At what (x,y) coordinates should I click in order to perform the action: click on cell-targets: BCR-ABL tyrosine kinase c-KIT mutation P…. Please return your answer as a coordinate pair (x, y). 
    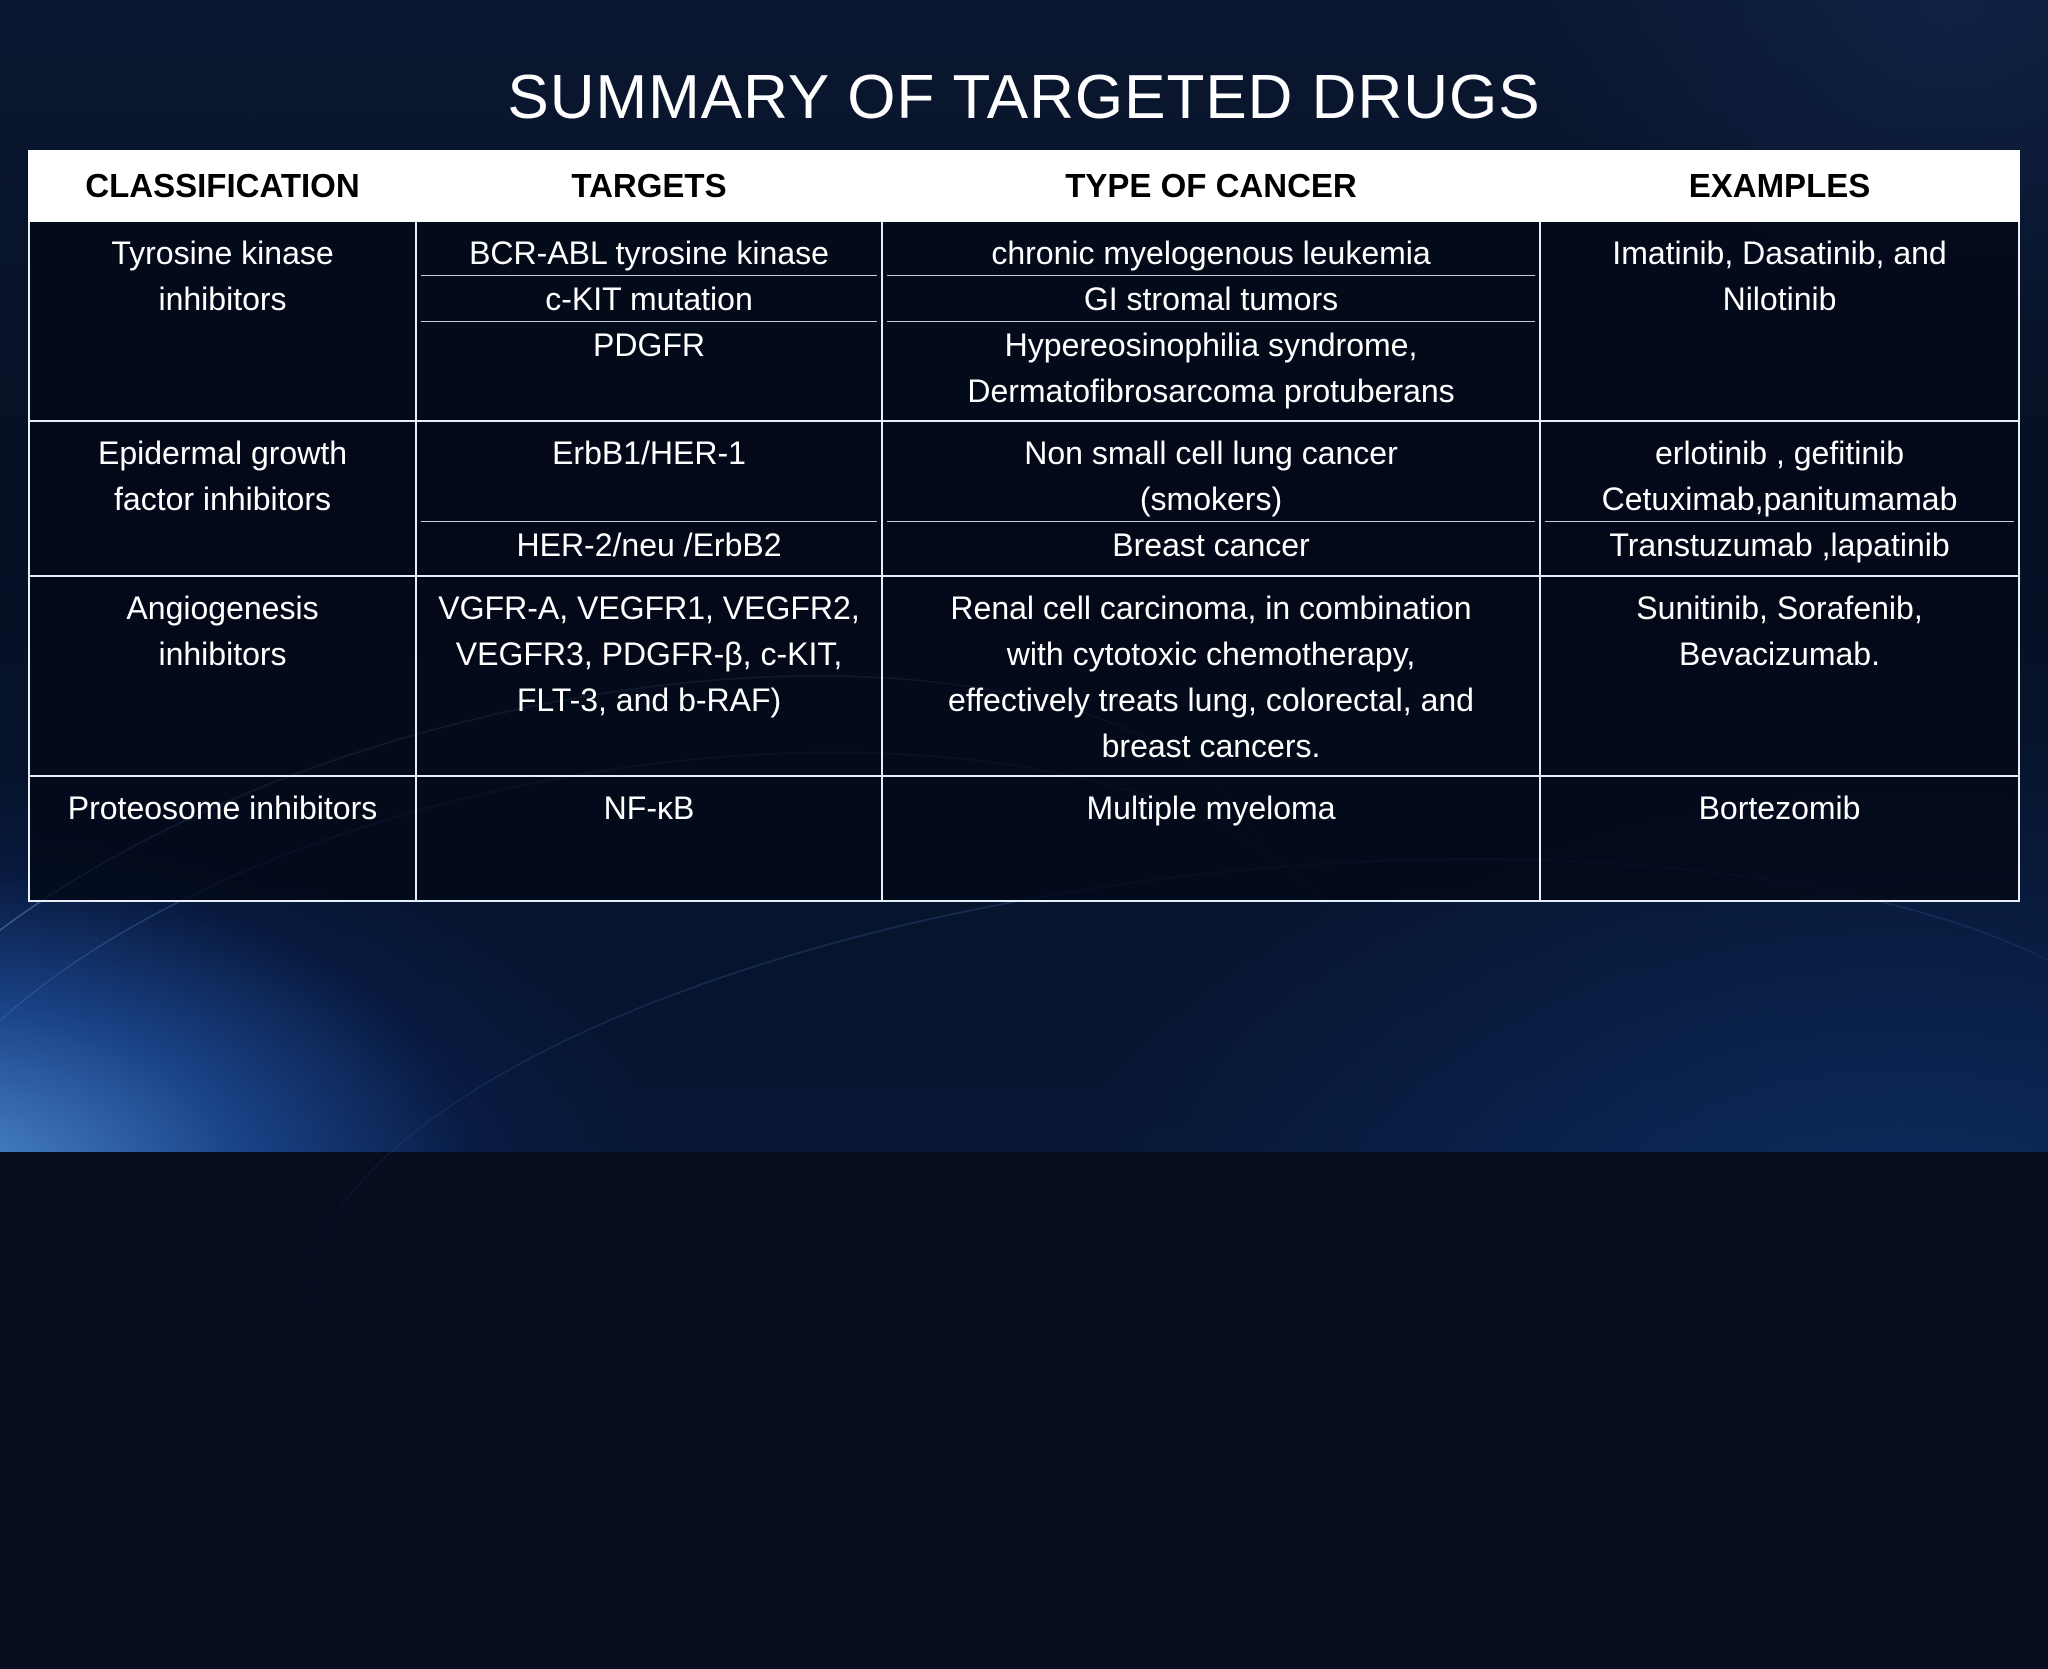
    Looking at the image, I should click on (649, 321).